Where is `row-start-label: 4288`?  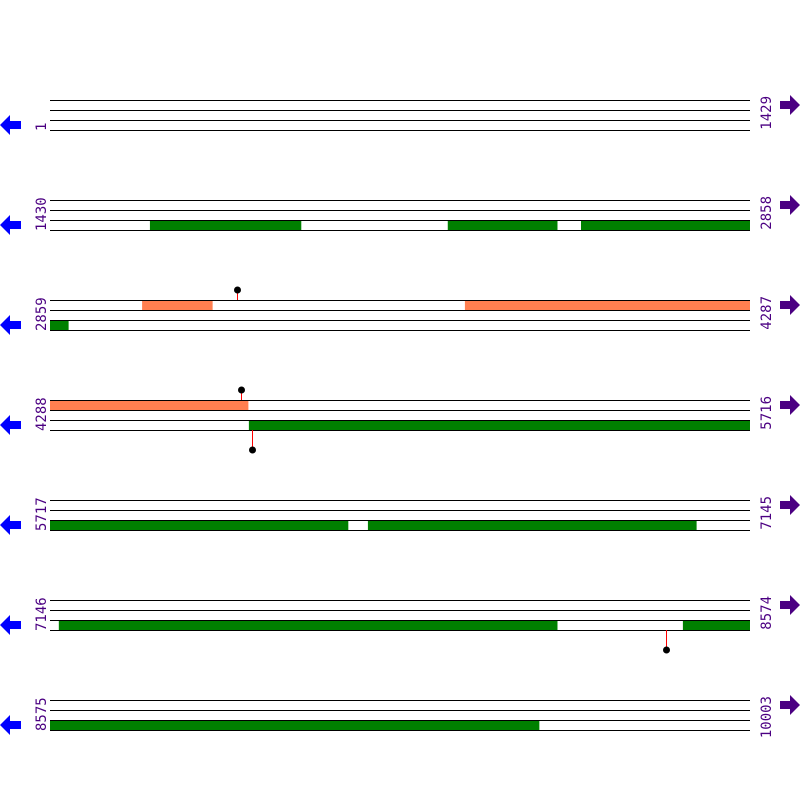 row-start-label: 4288 is located at coordinates (42, 414).